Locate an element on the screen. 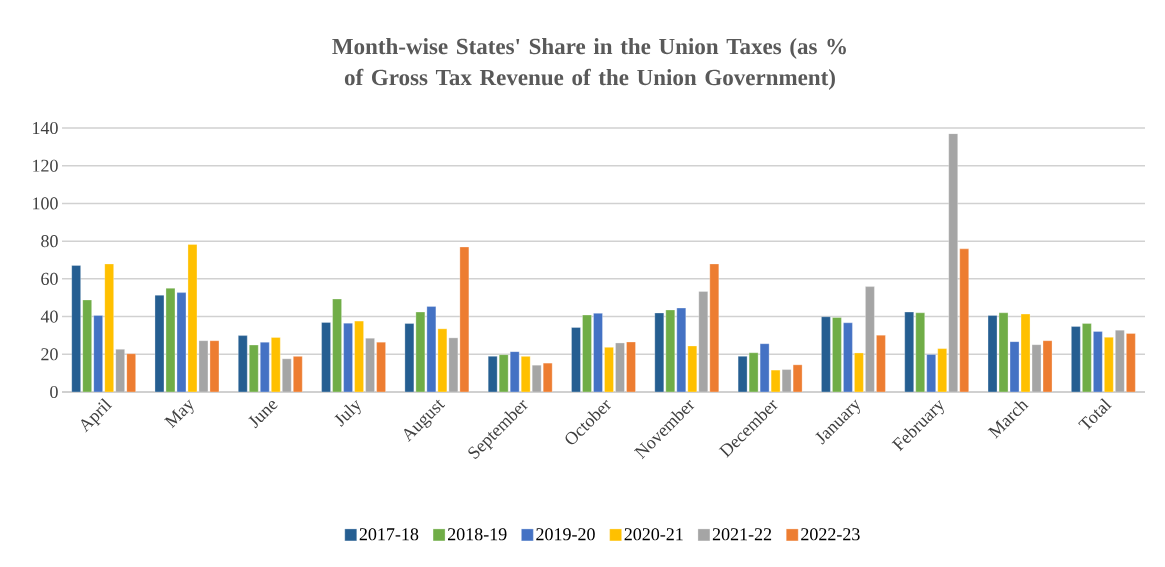 The image size is (1165, 567). y-tick-label: 40 is located at coordinates (49, 316).